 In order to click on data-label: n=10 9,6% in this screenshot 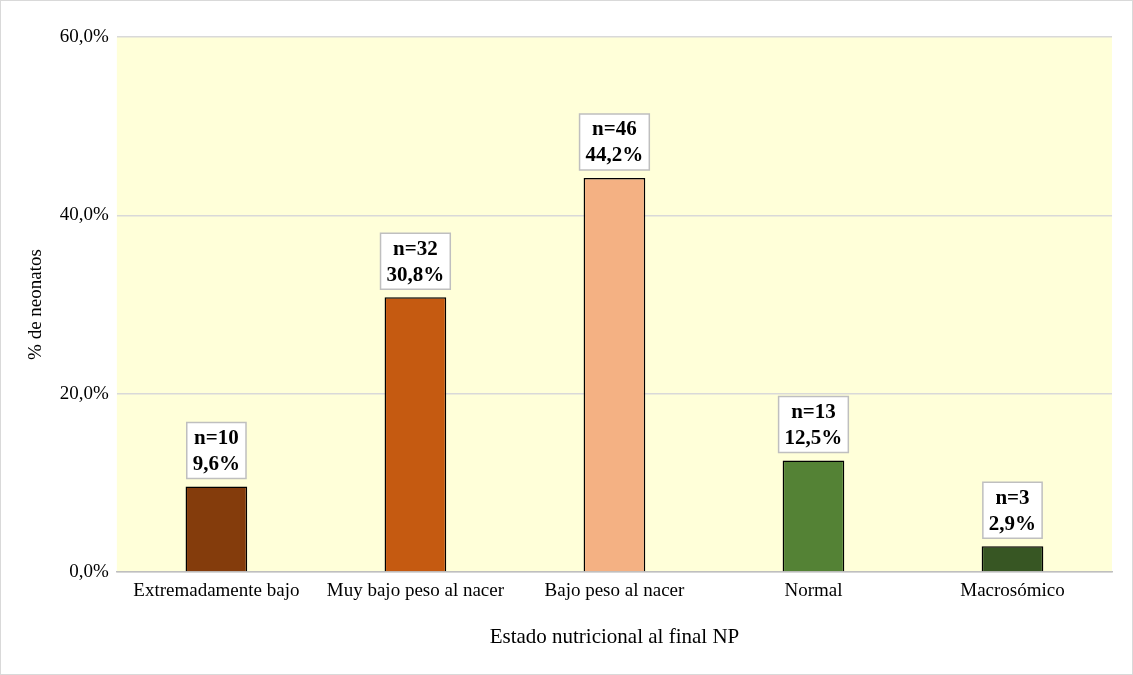, I will do `click(216, 449)`.